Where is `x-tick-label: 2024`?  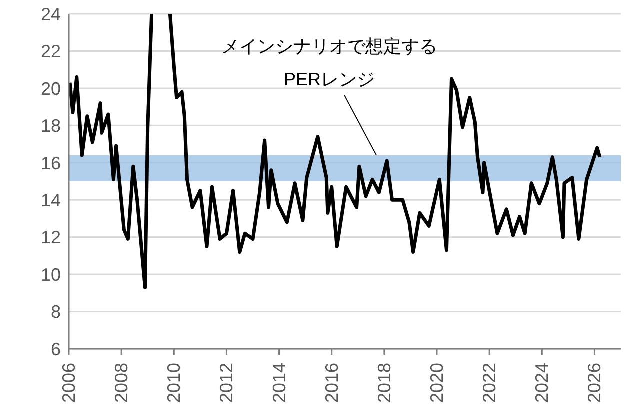 x-tick-label: 2024 is located at coordinates (542, 383).